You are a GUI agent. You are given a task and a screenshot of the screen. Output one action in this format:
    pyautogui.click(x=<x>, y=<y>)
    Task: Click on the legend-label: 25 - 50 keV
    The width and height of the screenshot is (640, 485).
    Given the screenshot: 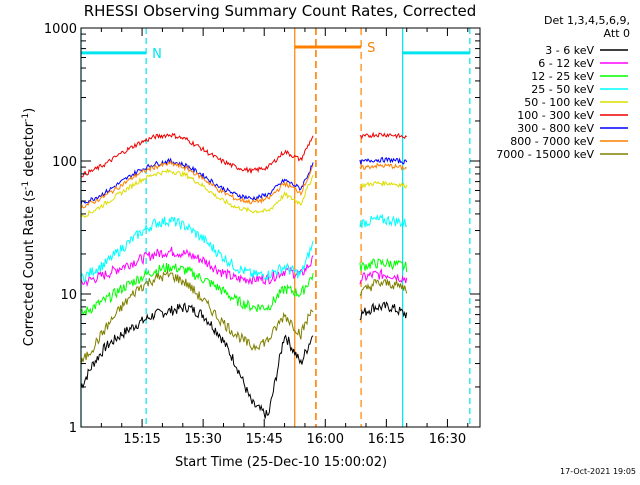 What is the action you would take?
    pyautogui.click(x=562, y=89)
    